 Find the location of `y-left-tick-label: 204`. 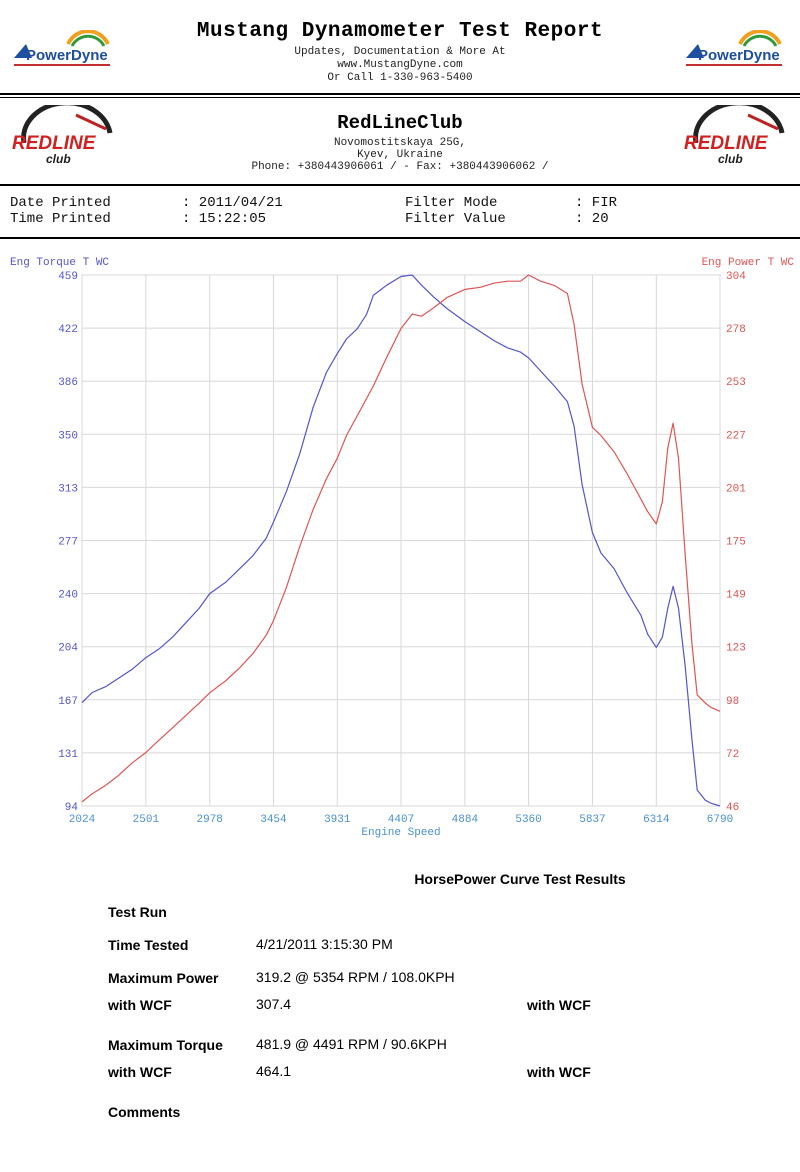

y-left-tick-label: 204 is located at coordinates (68, 649).